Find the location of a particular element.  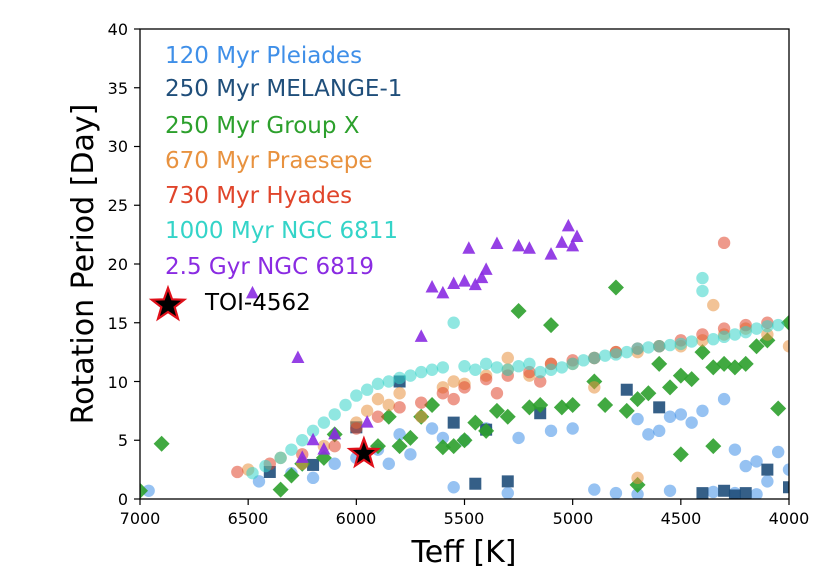

x-tick-label-6500: 6500 is located at coordinates (248, 518).